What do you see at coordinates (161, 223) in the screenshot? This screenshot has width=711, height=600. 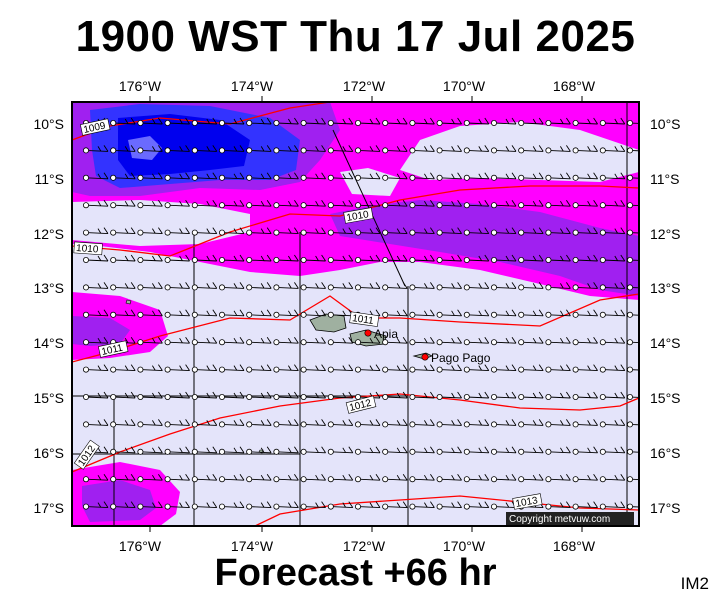 I see `calm-wedge` at bounding box center [161, 223].